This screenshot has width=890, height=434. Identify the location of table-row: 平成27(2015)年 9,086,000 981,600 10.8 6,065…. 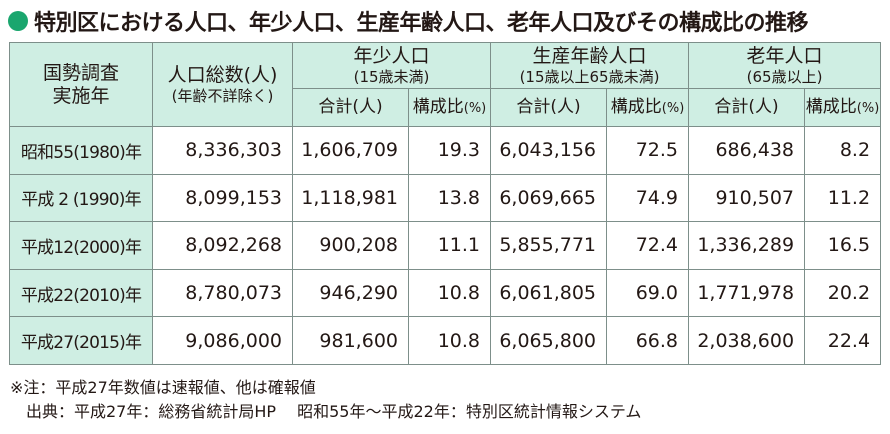
(445, 340).